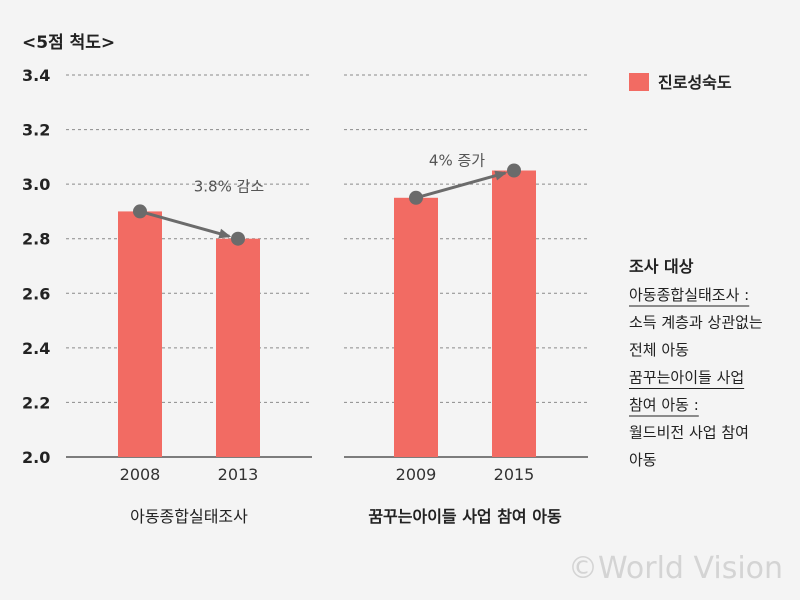  What do you see at coordinates (457, 161) in the screenshot?
I see `change-annotation: 4% 증가` at bounding box center [457, 161].